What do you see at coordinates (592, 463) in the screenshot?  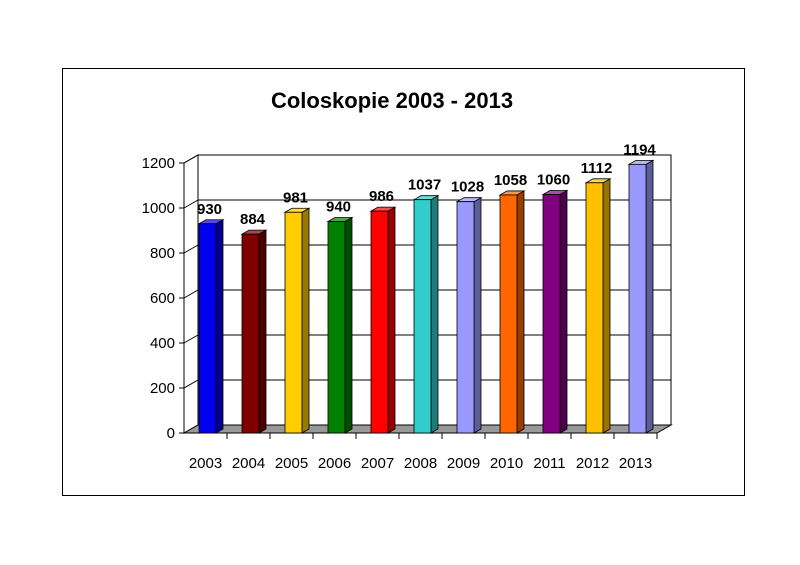 I see `x-tick-label: 2012` at bounding box center [592, 463].